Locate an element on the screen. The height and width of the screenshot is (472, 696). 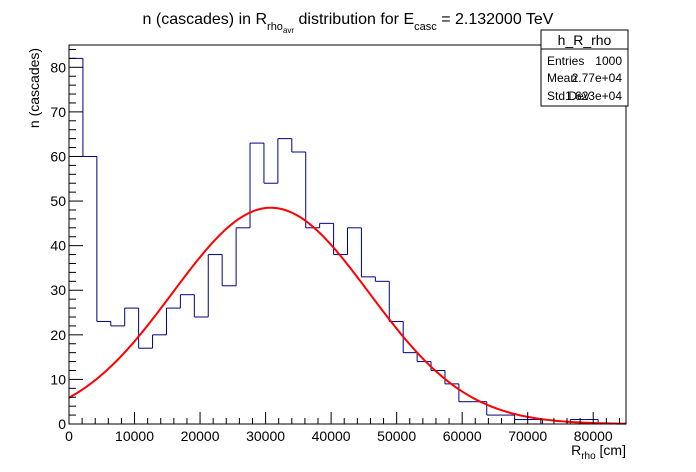
x-tick-label: 20000 is located at coordinates (200, 436).